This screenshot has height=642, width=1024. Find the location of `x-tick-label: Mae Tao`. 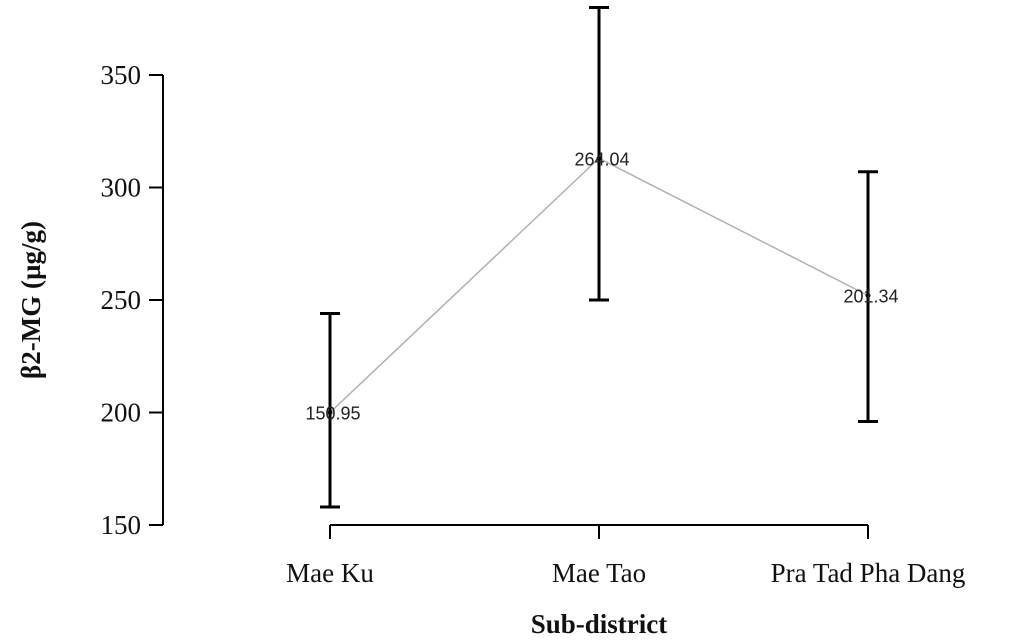

x-tick-label: Mae Tao is located at coordinates (599, 573).